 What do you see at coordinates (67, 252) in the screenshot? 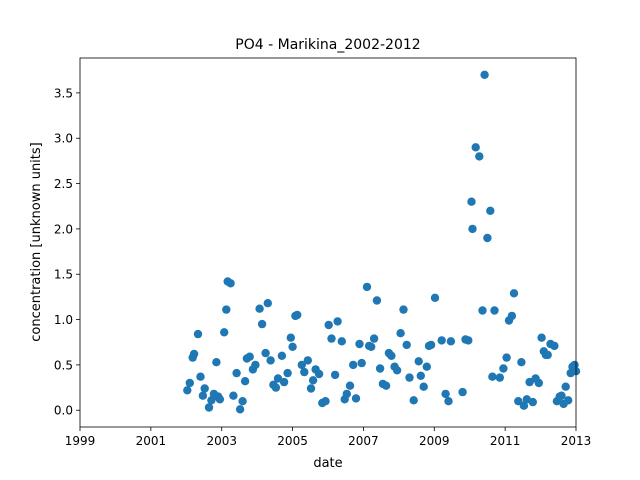
I see `y-axis: 0.0 0.5 1.0 1.5 2.0 2.5 3.0 3.5` at bounding box center [67, 252].